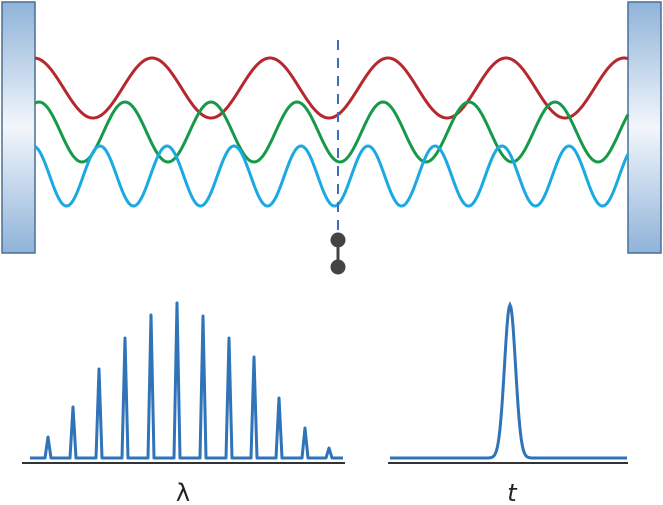 Image resolution: width=663 pixels, height=505 pixels. I want to click on right-mirror, so click(644, 127).